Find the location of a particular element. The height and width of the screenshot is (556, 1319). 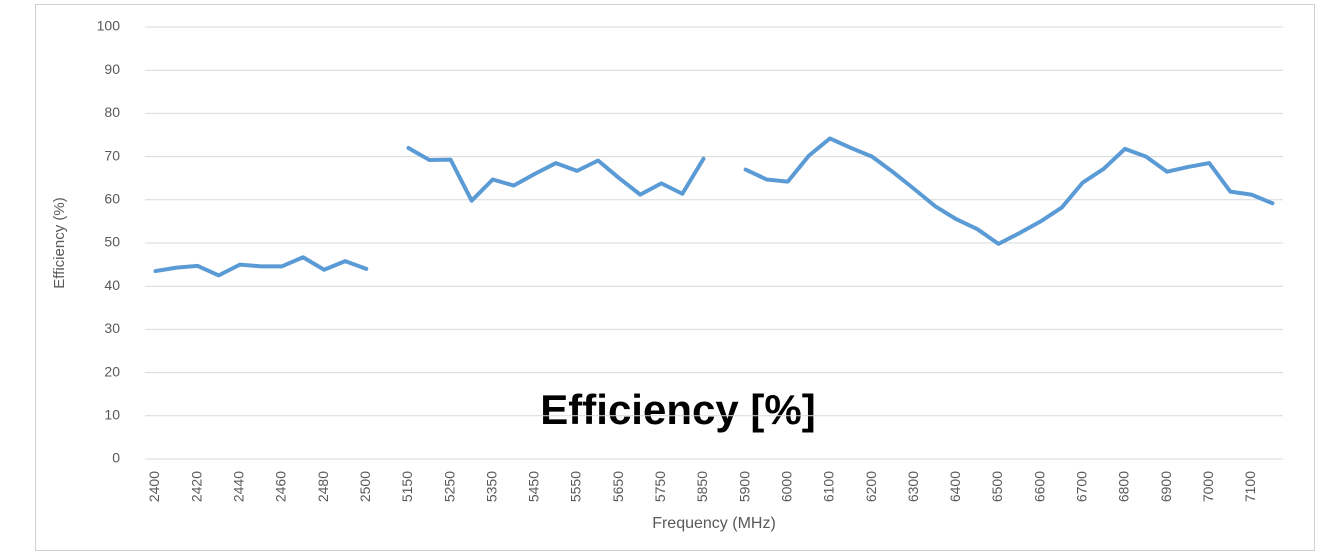

x-tick-label: 2400 is located at coordinates (154, 486).